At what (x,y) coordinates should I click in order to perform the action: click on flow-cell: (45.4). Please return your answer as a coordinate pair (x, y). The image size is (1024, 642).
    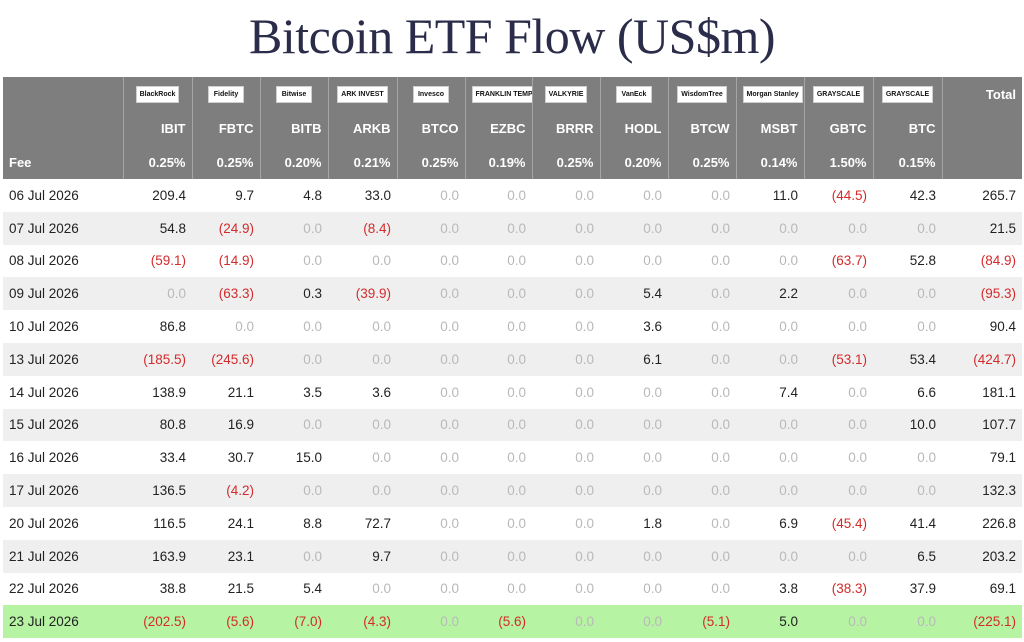
    Looking at the image, I should click on (838, 523).